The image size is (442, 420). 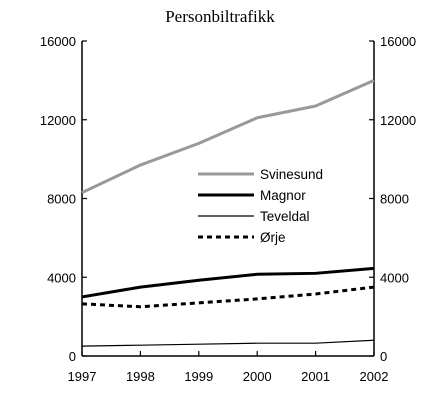 What do you see at coordinates (285, 216) in the screenshot?
I see `legend-label-teveldal: Teveldal` at bounding box center [285, 216].